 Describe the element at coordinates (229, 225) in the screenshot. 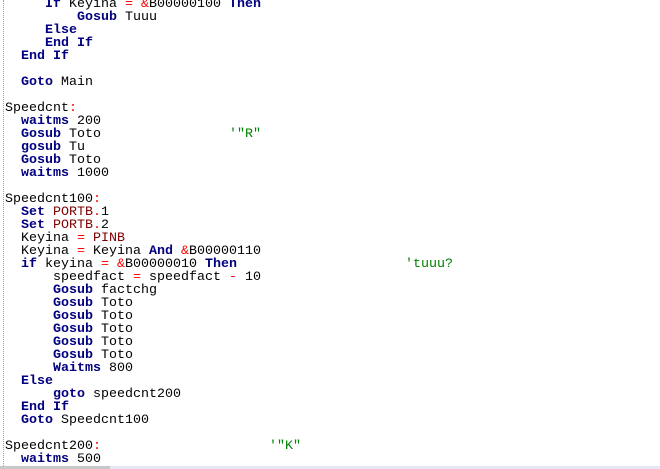

I see `code-line: Set PORTB.2` at that location.